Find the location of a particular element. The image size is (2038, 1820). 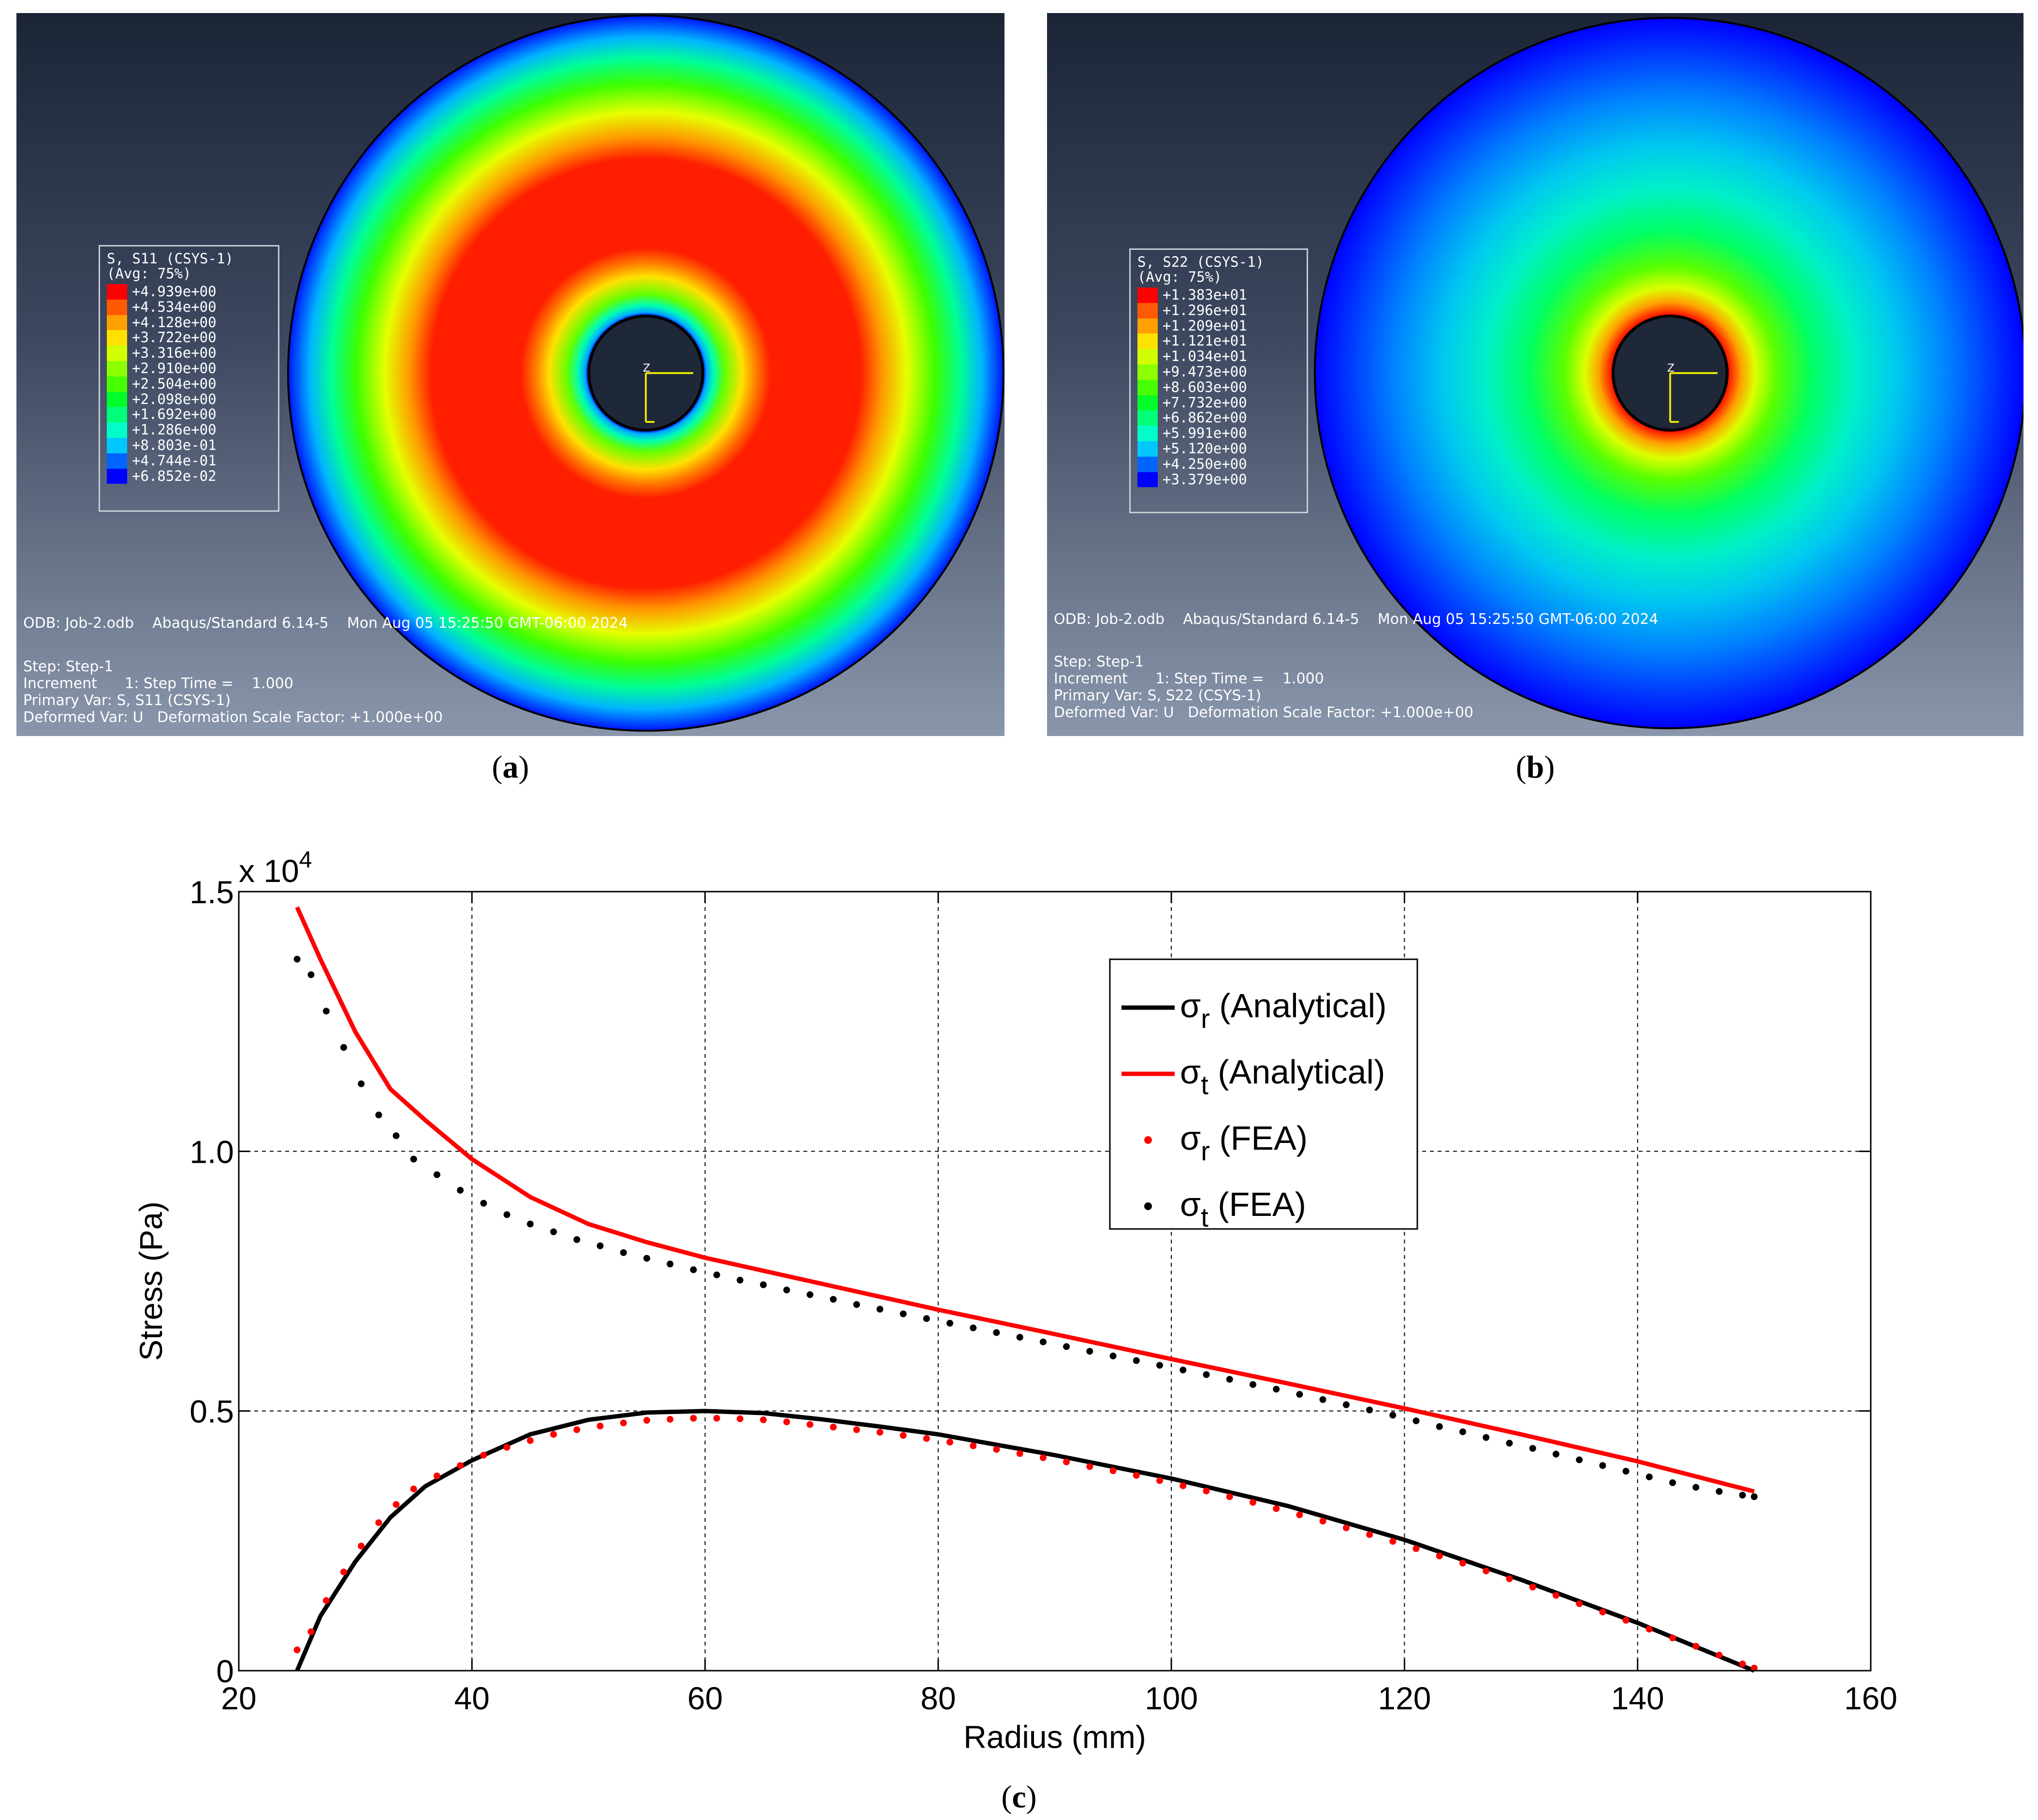

x-tick-label: 60 is located at coordinates (705, 1698).